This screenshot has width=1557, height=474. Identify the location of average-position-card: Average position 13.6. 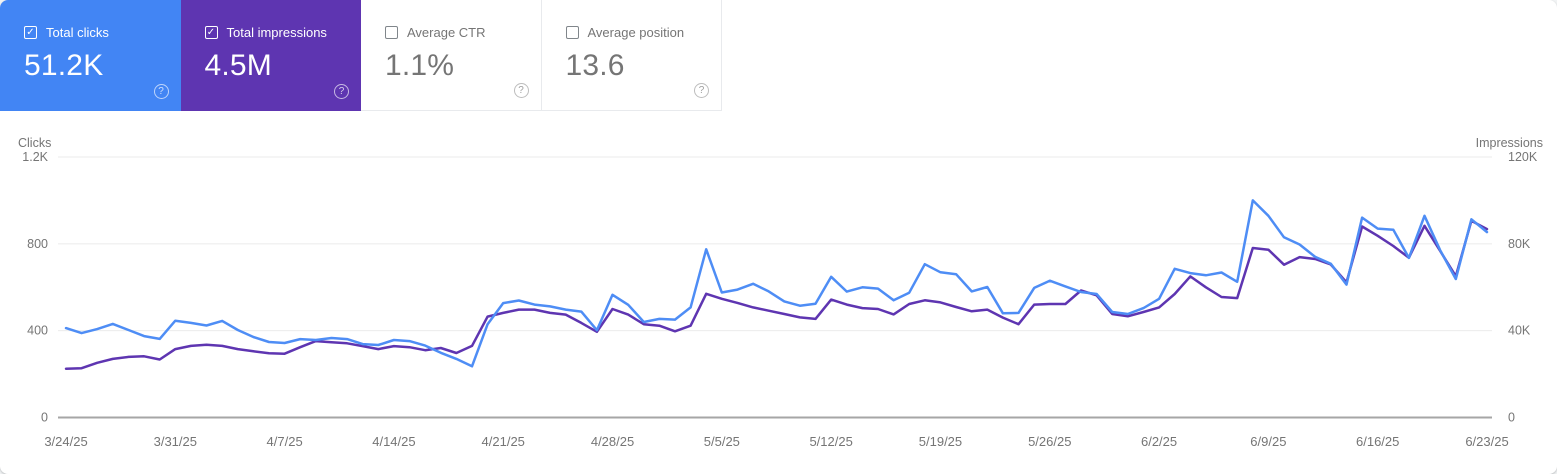
(631, 55).